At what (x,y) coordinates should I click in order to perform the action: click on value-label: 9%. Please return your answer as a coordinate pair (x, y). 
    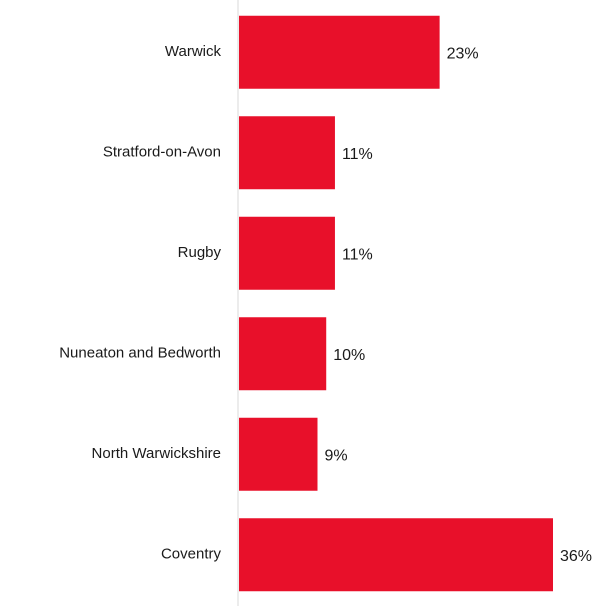
    Looking at the image, I should click on (336, 455).